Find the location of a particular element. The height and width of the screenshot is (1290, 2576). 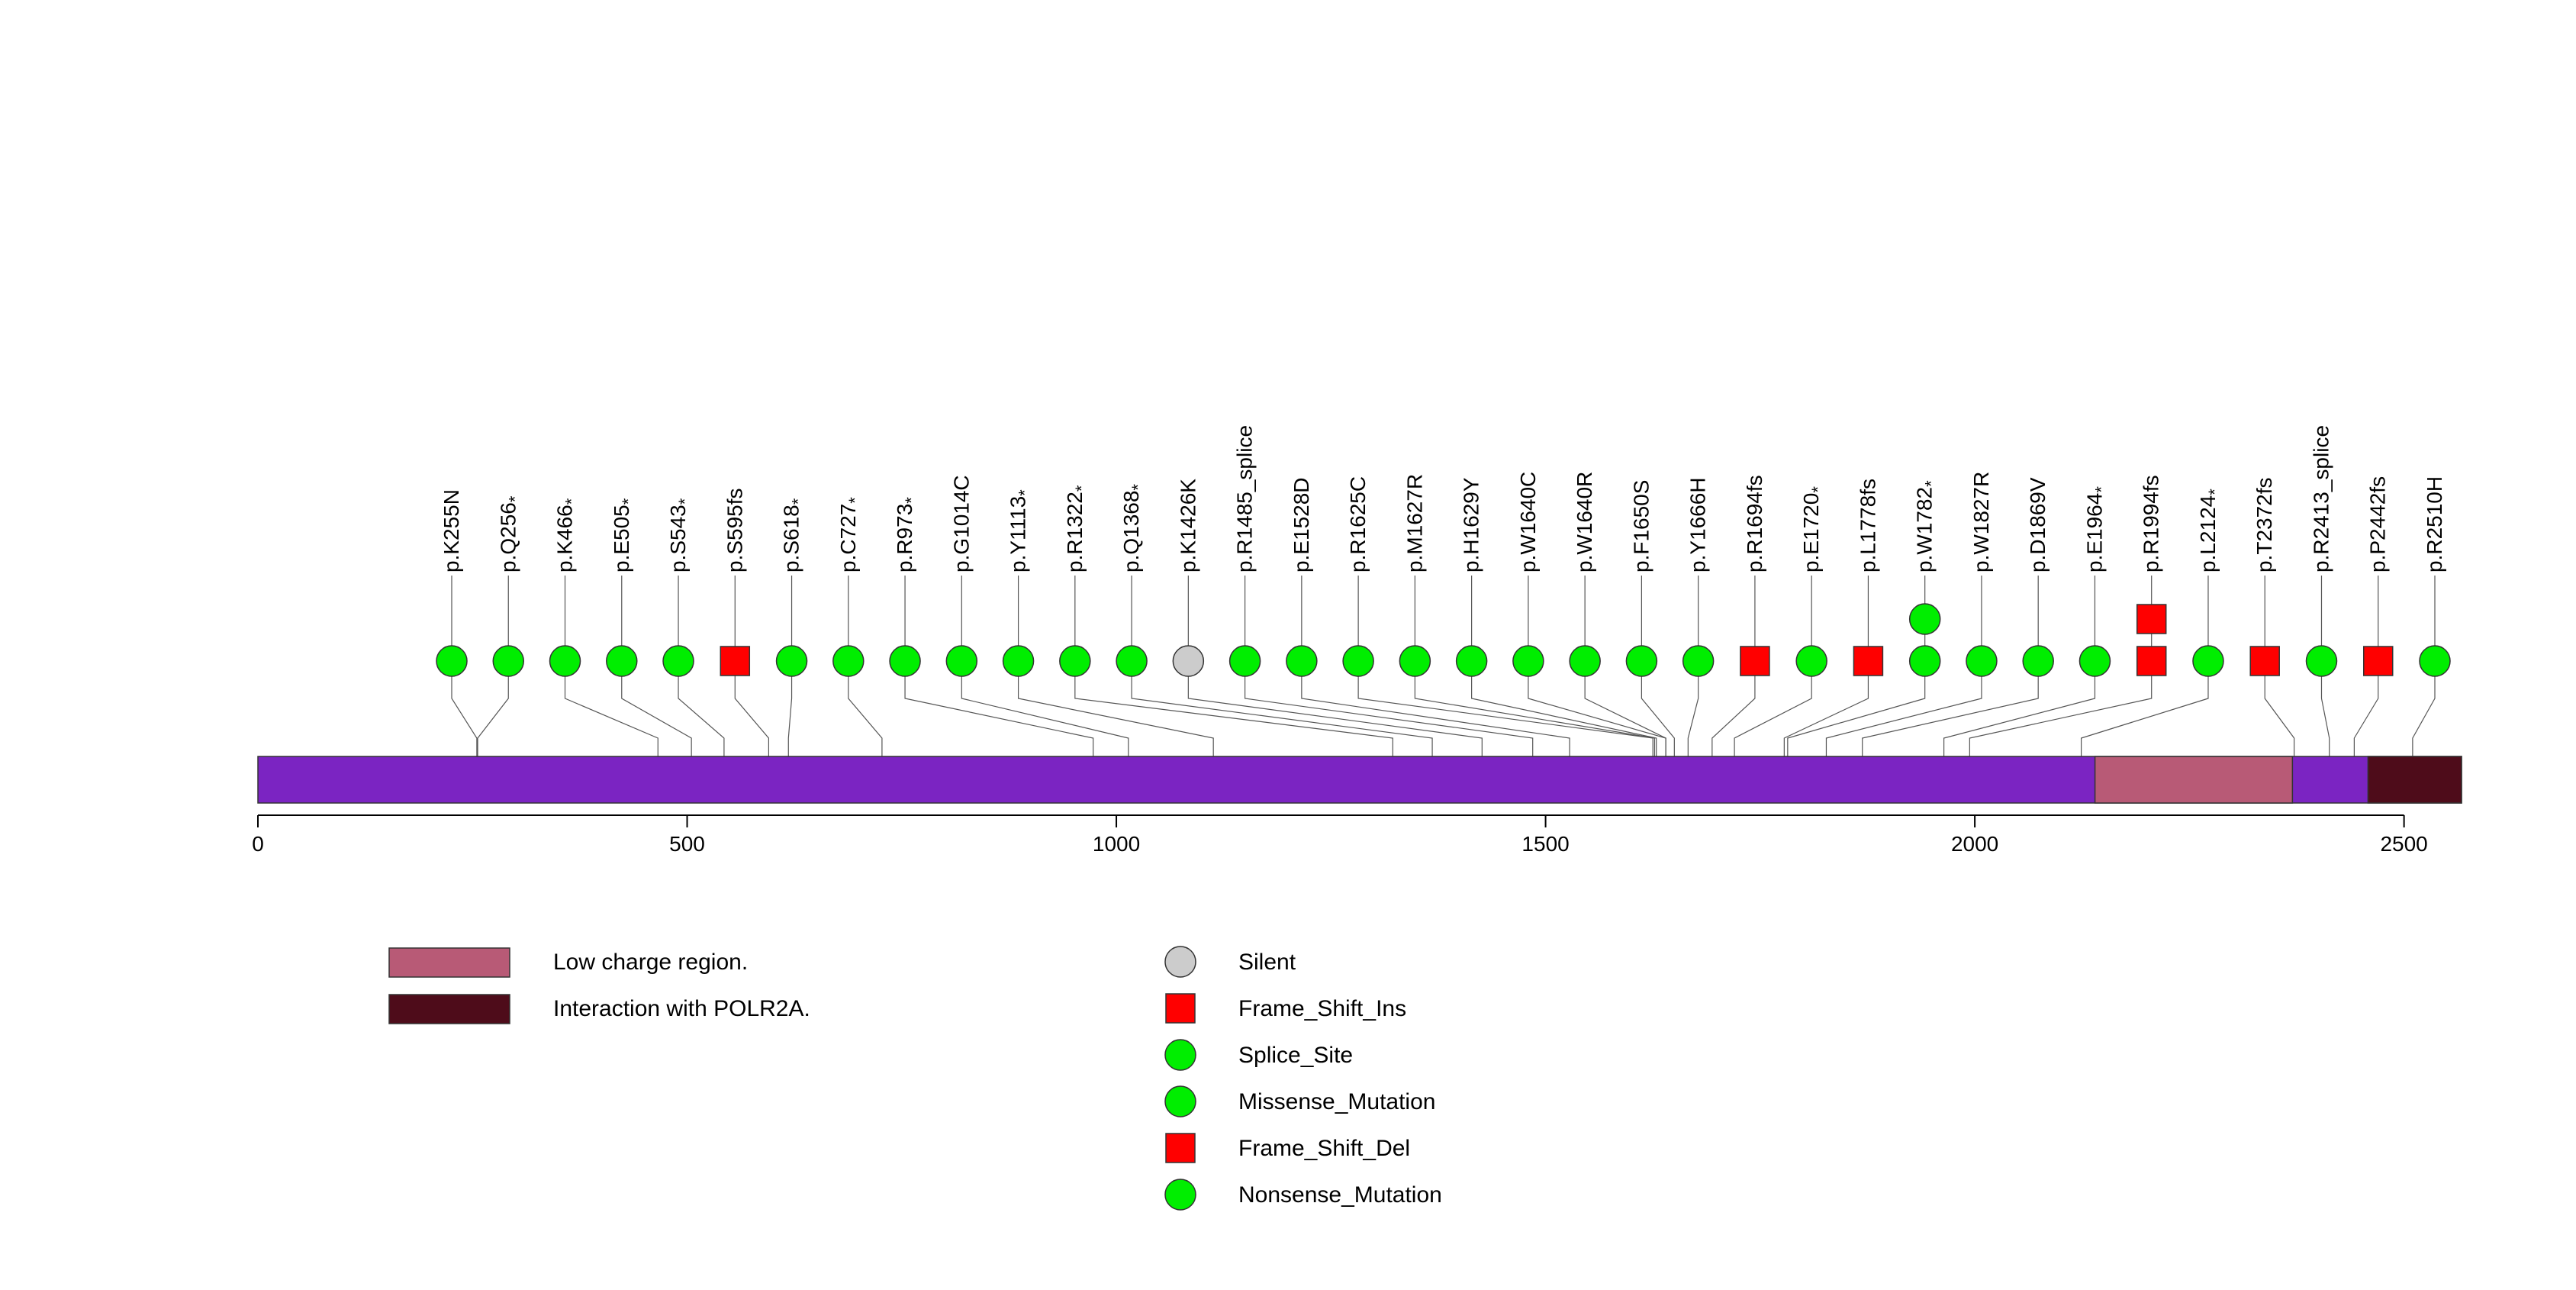

legend-label-low-charge-region: Low charge region. is located at coordinates (650, 963).